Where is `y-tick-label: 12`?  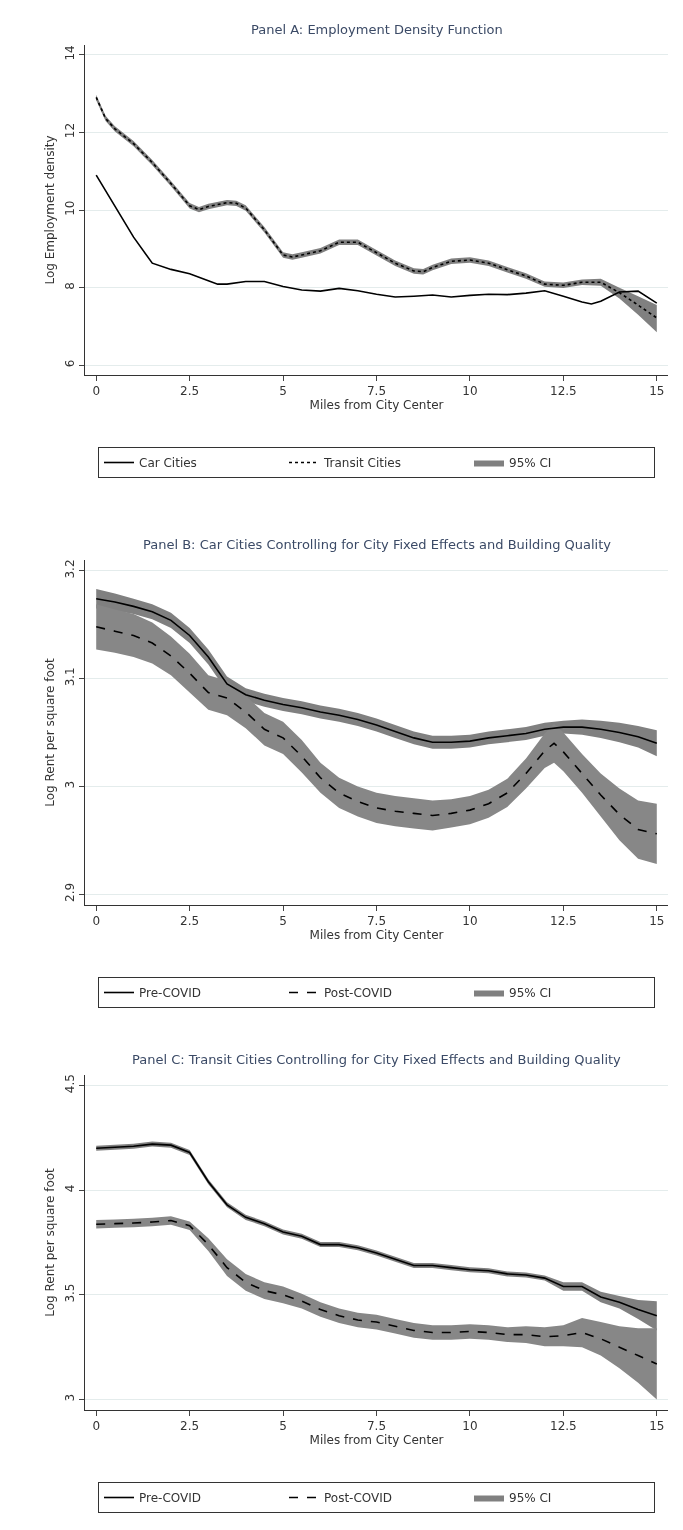
y-tick-label: 12 is located at coordinates (70, 130).